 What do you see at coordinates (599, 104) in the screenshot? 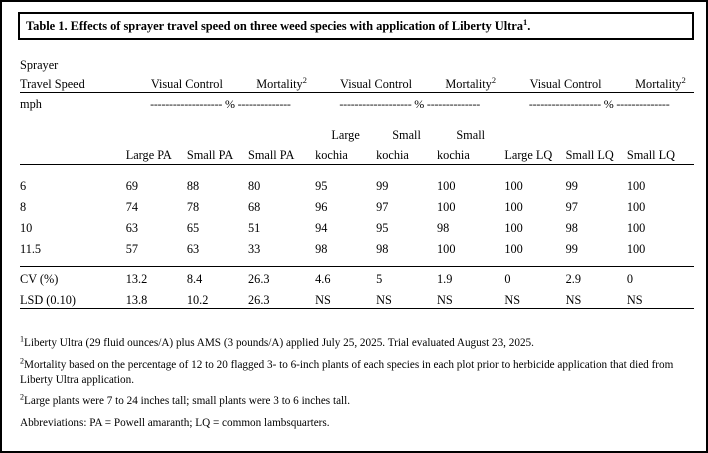
I see `percent-rule-lq: ------------------- % --------------` at bounding box center [599, 104].